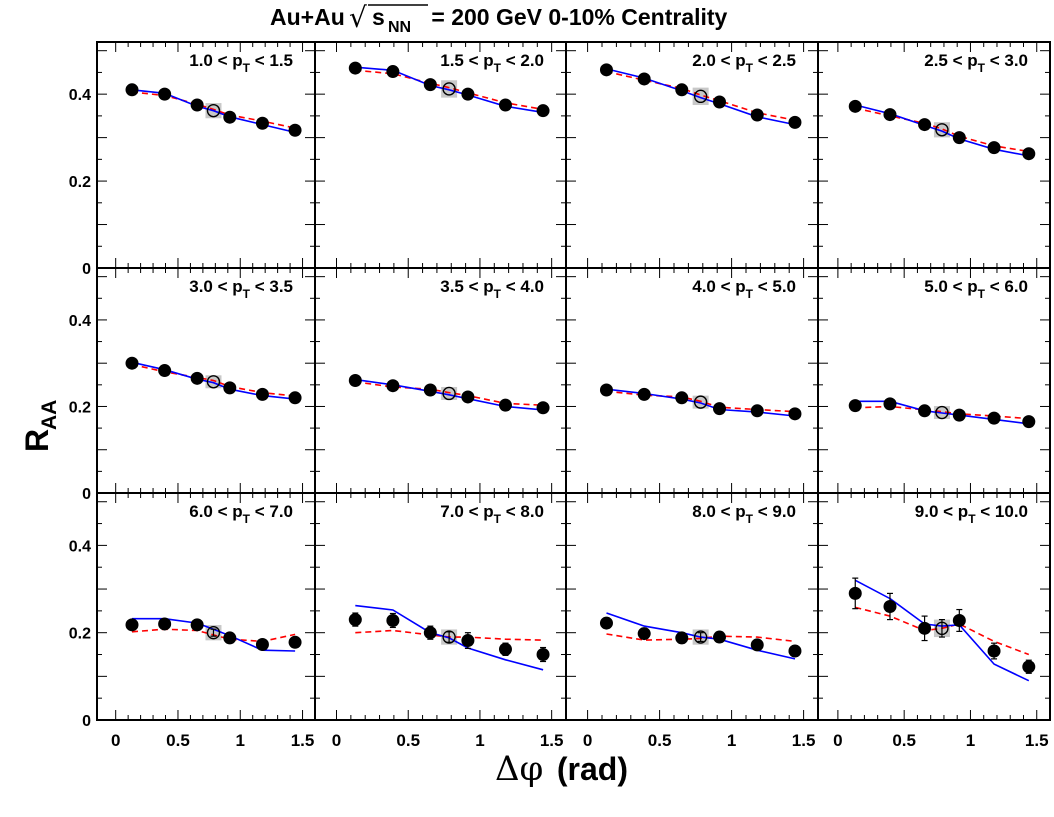  What do you see at coordinates (241, 63) in the screenshot?
I see `panel-label: 1.0 < pT < 1.5` at bounding box center [241, 63].